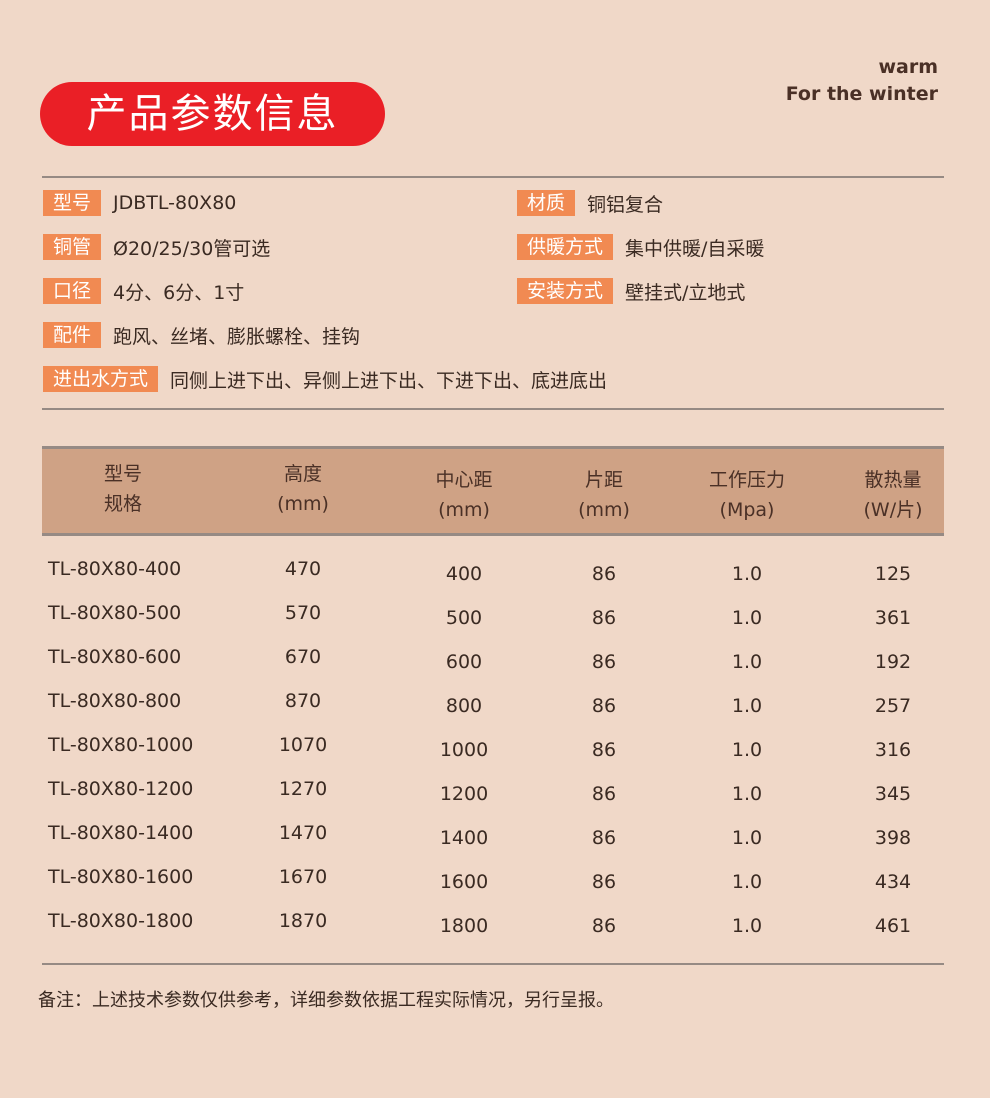 The image size is (990, 1098). What do you see at coordinates (121, 789) in the screenshot?
I see `table-cell: TL-80X80-1200` at bounding box center [121, 789].